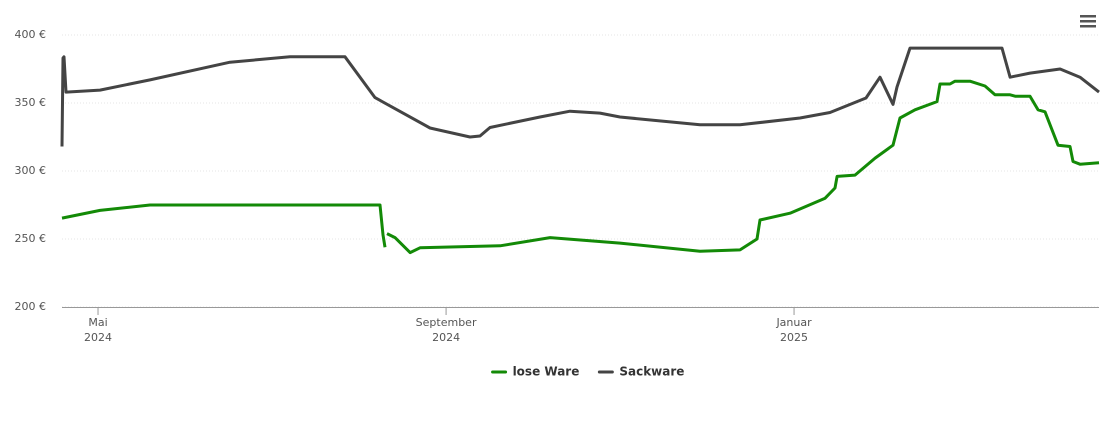  What do you see at coordinates (651, 372) in the screenshot?
I see `legend-label: Sackware` at bounding box center [651, 372].